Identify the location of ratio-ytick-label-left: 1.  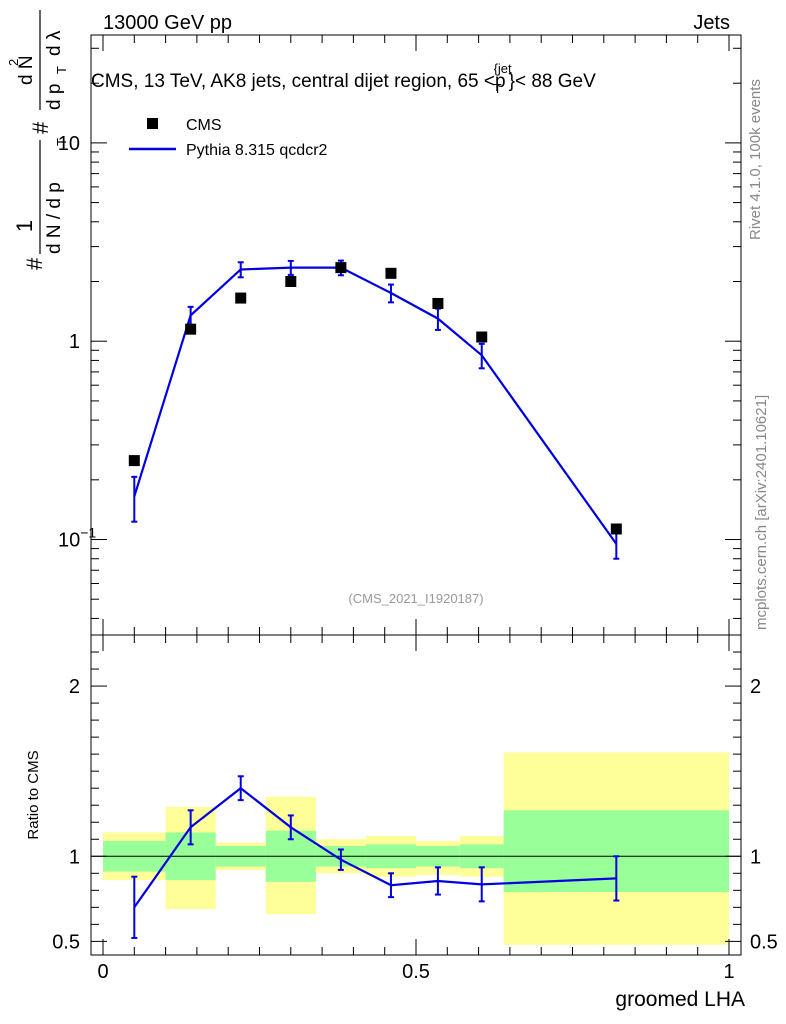
(74, 857).